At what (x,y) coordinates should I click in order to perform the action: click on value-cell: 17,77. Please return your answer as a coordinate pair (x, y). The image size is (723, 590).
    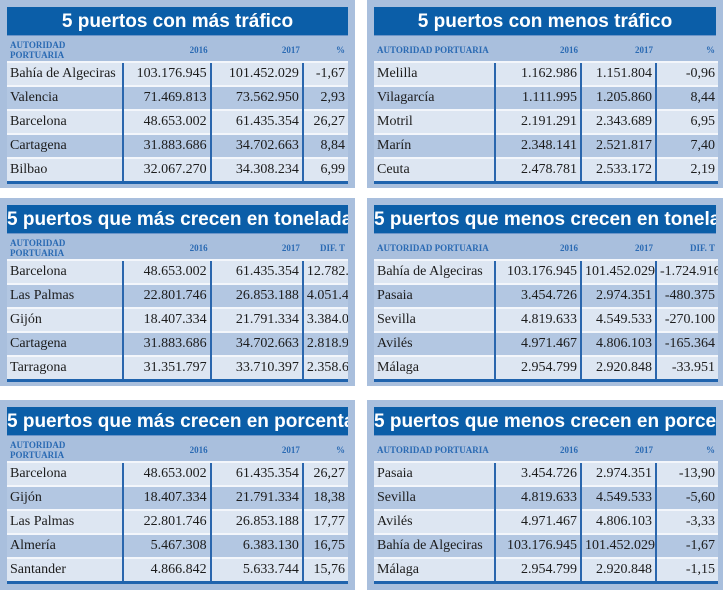
    Looking at the image, I should click on (324, 521).